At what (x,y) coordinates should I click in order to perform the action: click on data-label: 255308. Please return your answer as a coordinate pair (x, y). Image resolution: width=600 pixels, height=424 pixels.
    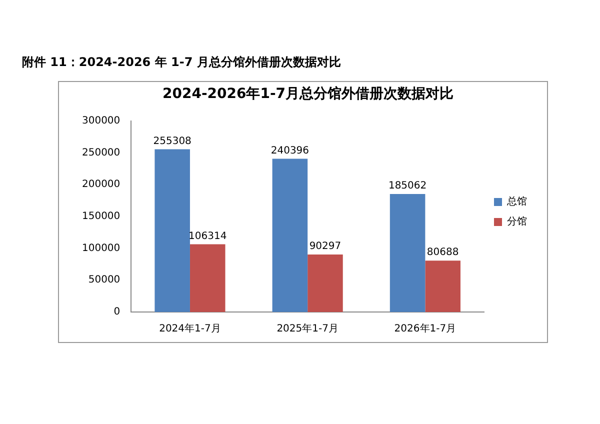
    Looking at the image, I should click on (172, 141).